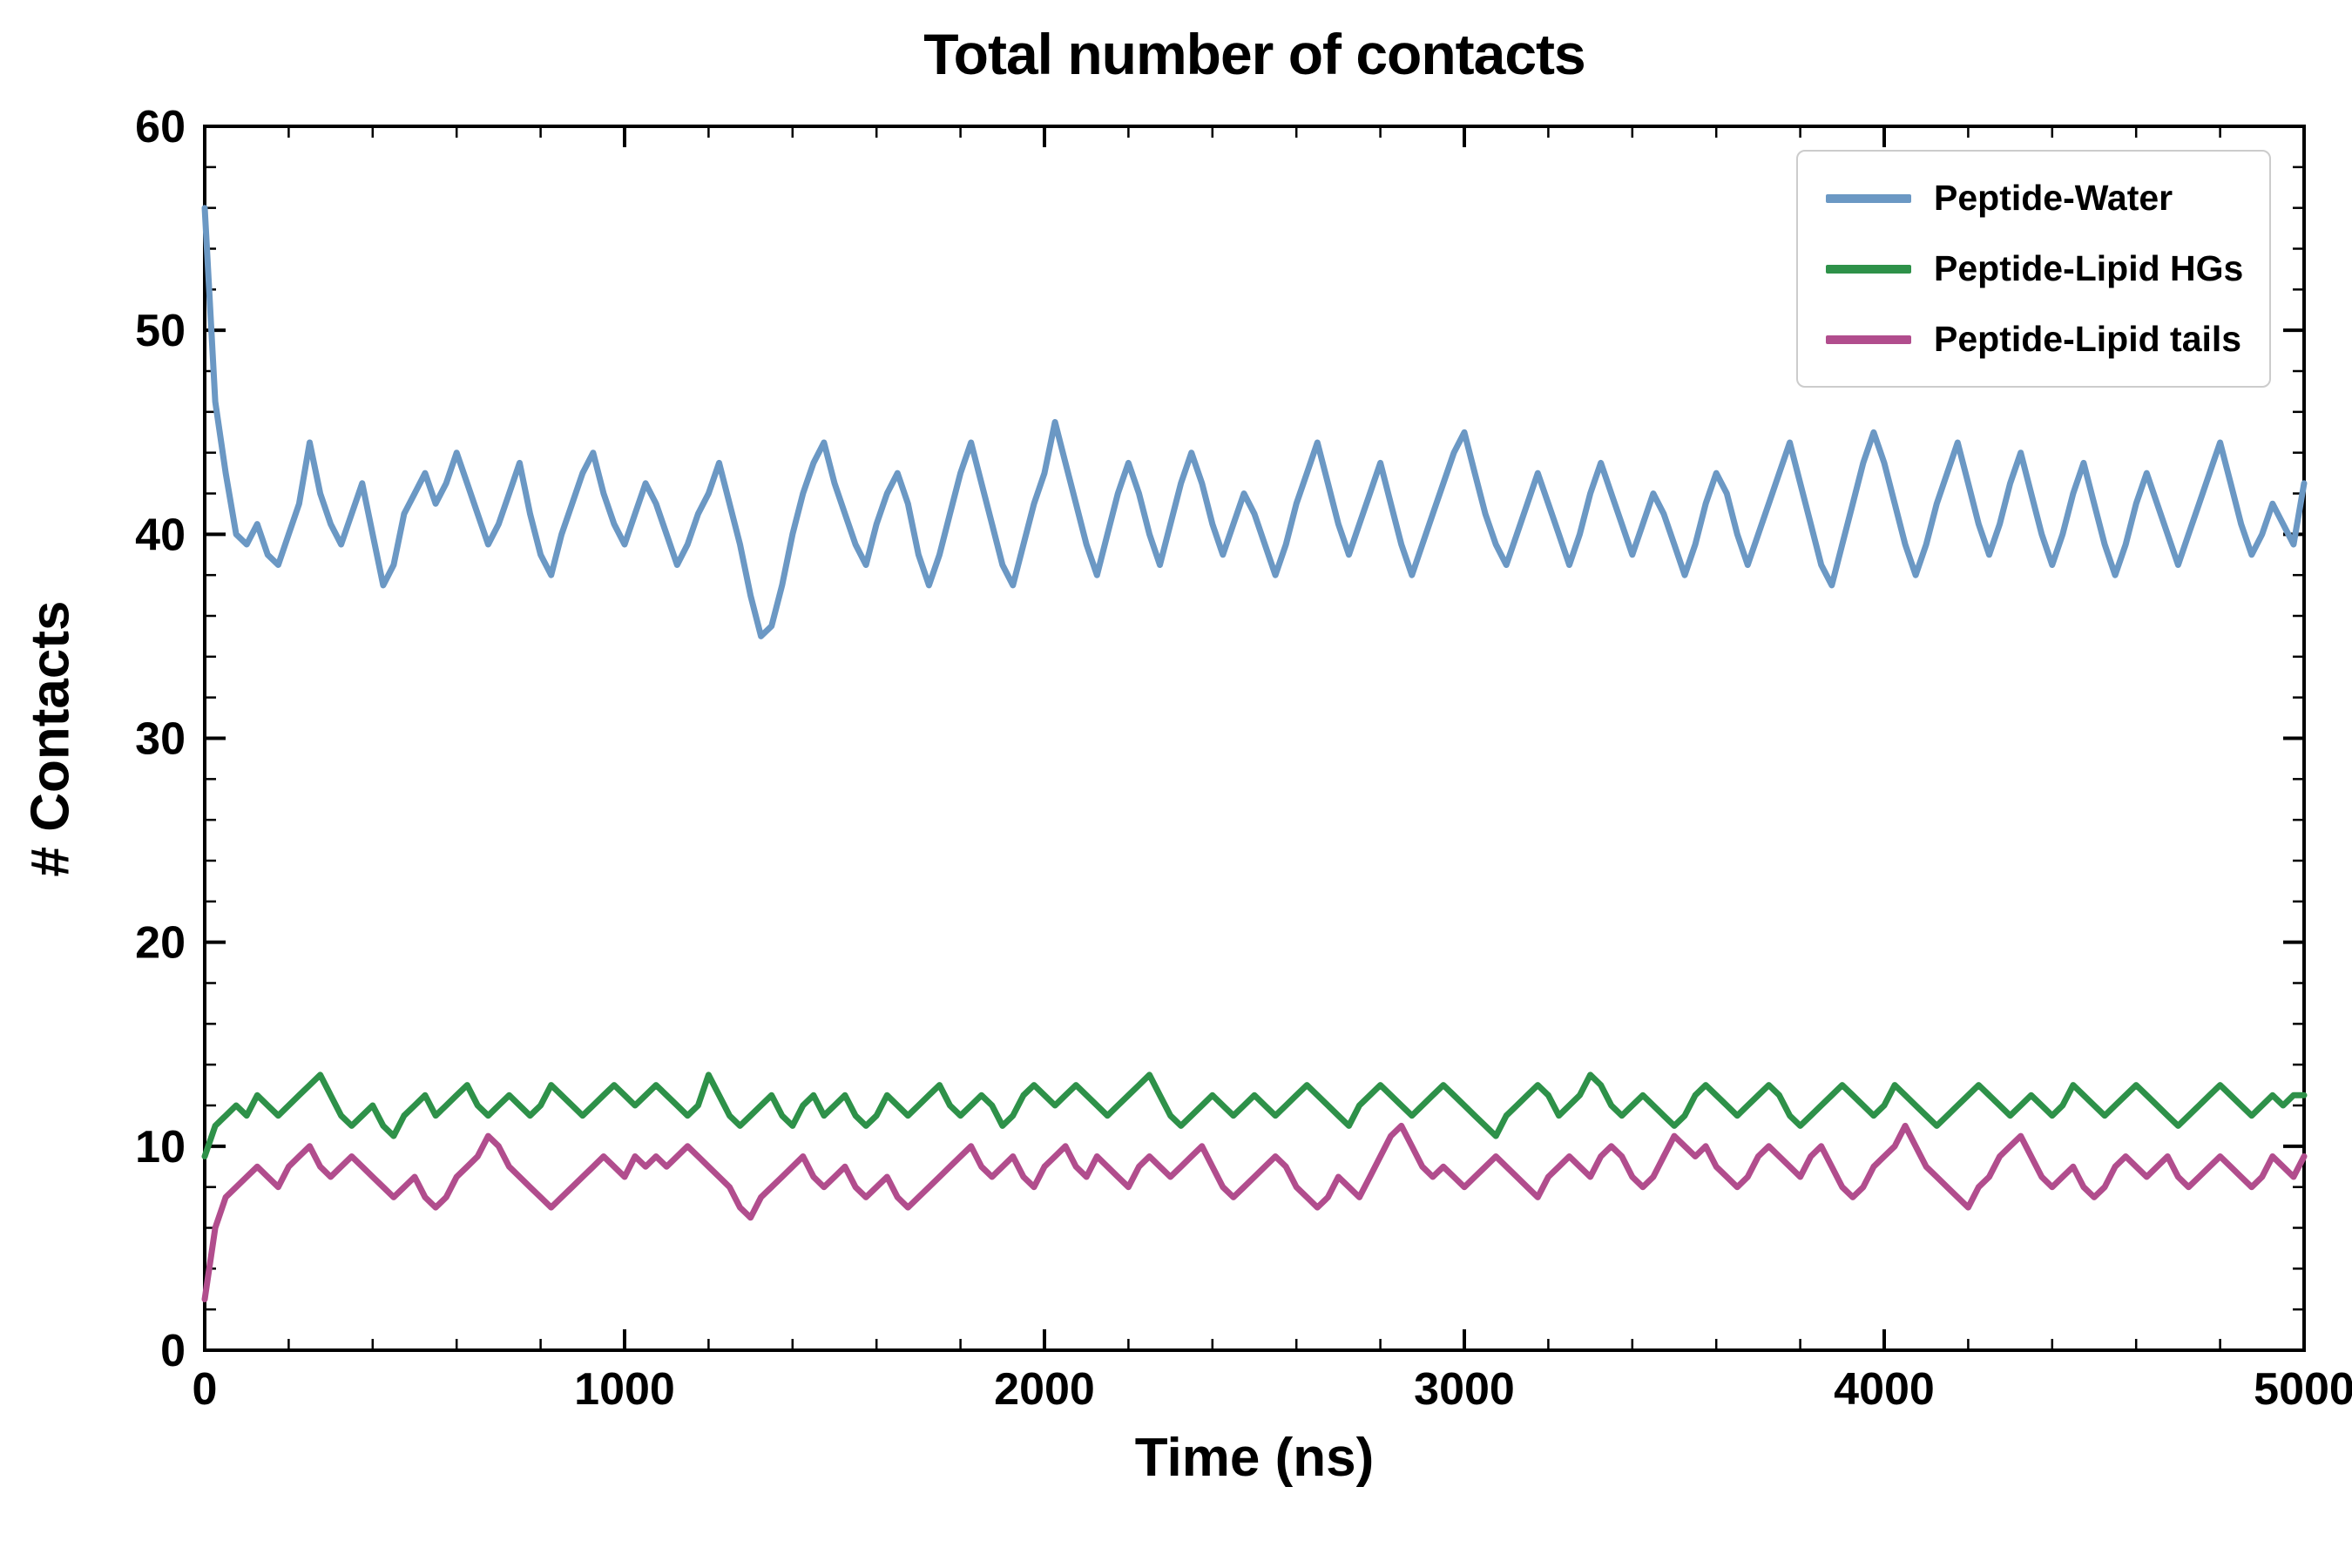 This screenshot has width=2352, height=1568. Describe the element at coordinates (50, 738) in the screenshot. I see `y-axis-label: # Contacts` at that location.